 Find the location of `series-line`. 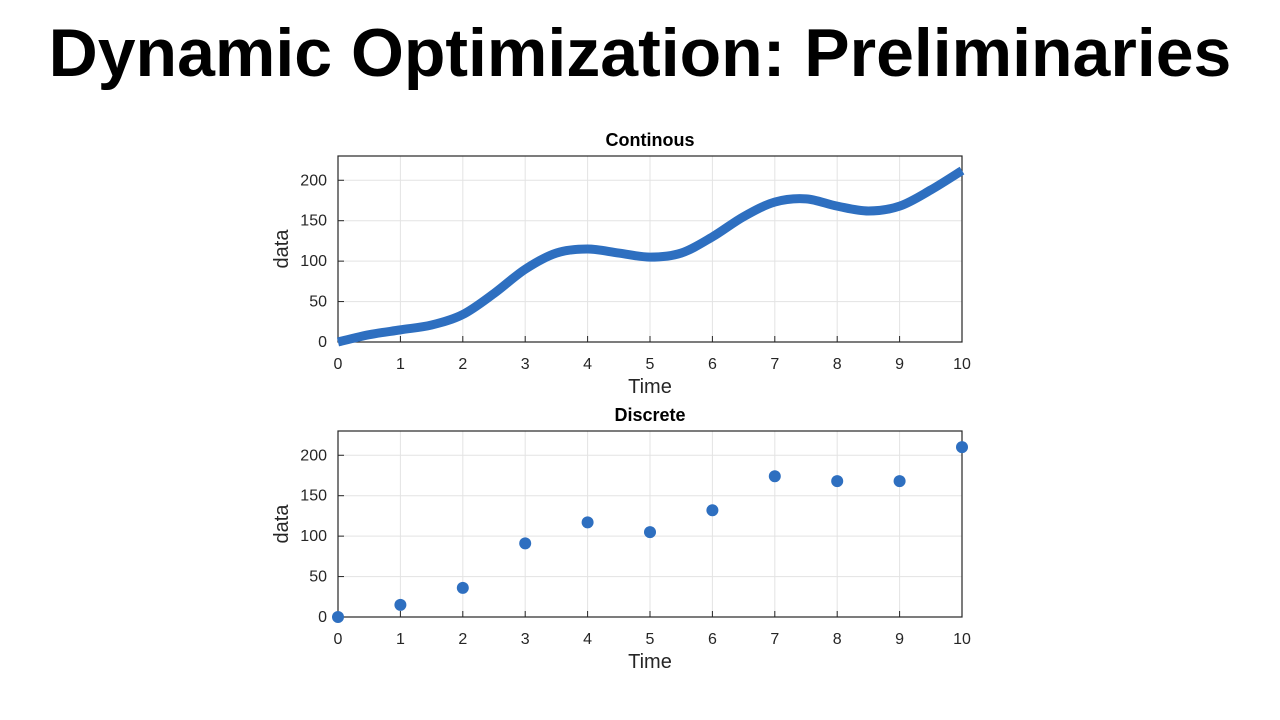

series-line is located at coordinates (650, 256).